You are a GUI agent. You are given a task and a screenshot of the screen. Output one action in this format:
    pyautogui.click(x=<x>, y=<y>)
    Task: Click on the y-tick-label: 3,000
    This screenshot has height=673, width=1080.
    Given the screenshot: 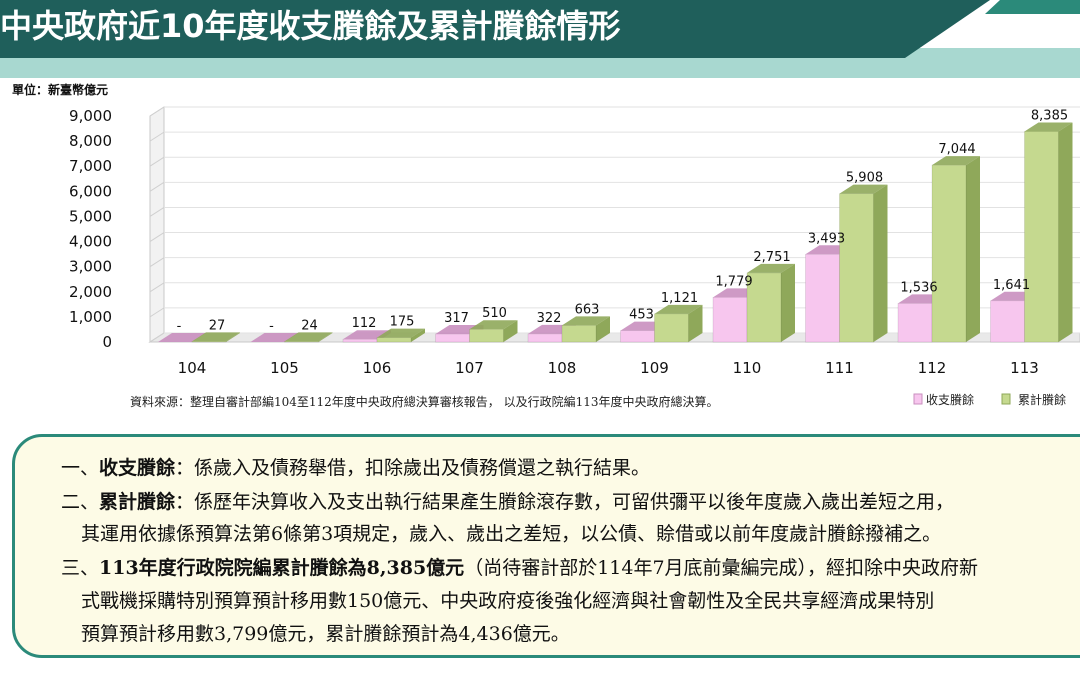 What is the action you would take?
    pyautogui.click(x=90, y=267)
    